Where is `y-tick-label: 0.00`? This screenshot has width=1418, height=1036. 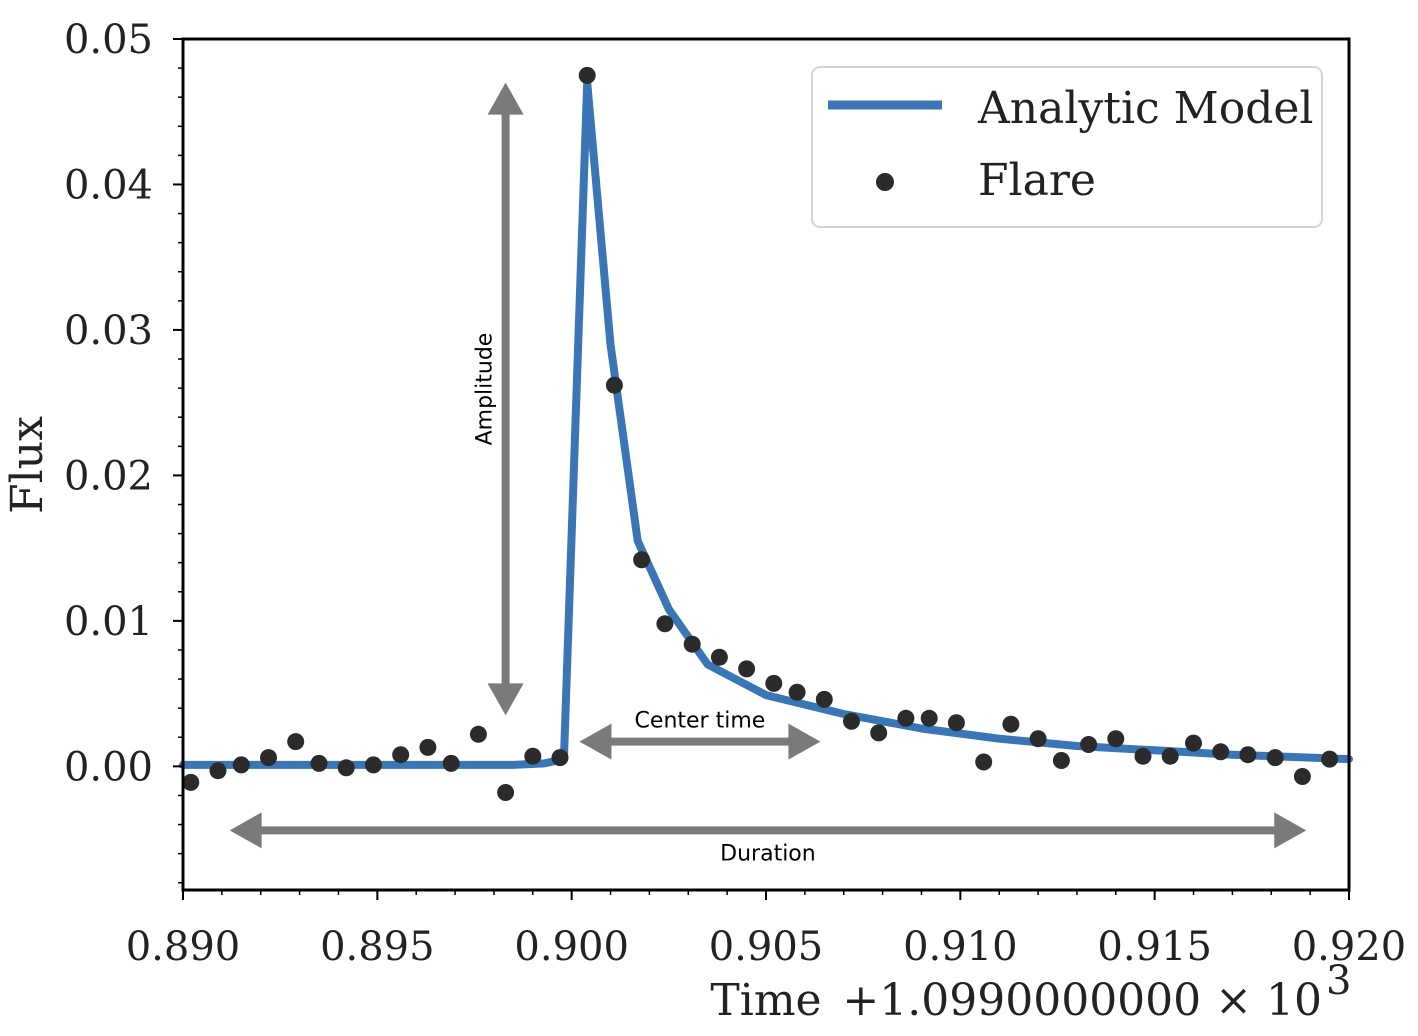 y-tick-label: 0.00 is located at coordinates (108, 767).